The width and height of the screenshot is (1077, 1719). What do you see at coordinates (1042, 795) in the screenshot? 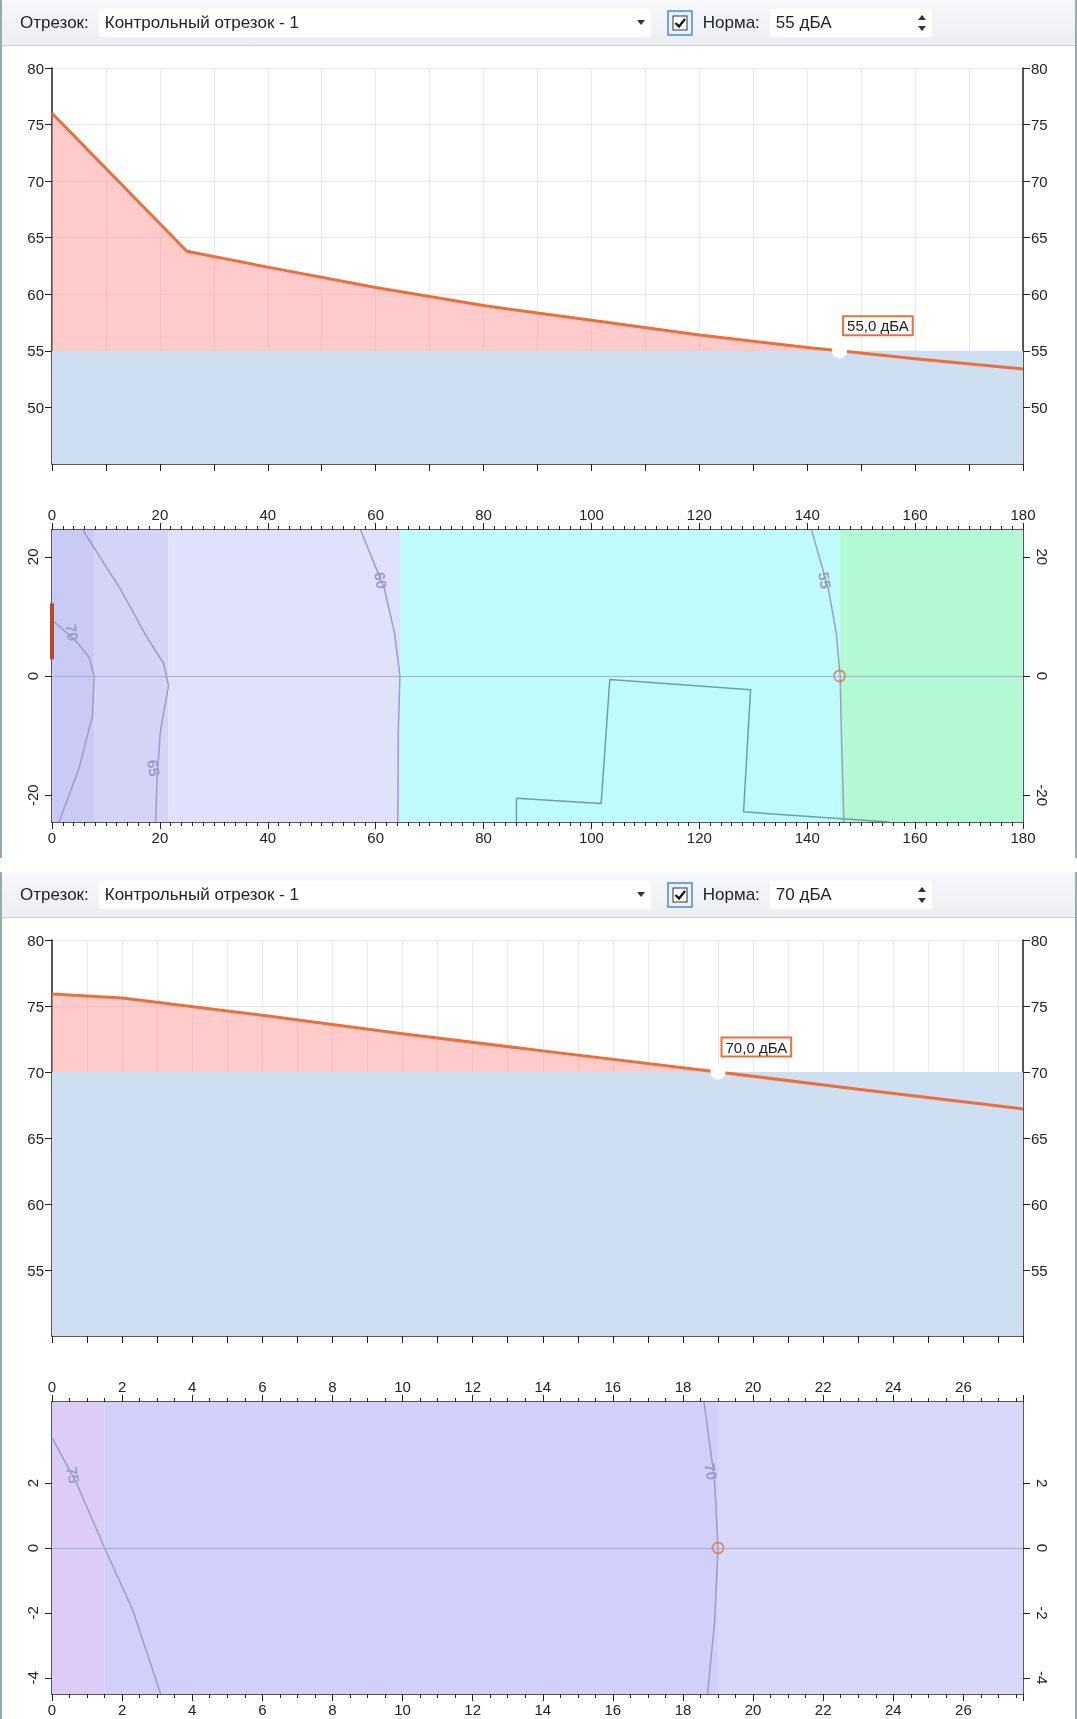
I see `y2-tick-label: -20` at bounding box center [1042, 795].